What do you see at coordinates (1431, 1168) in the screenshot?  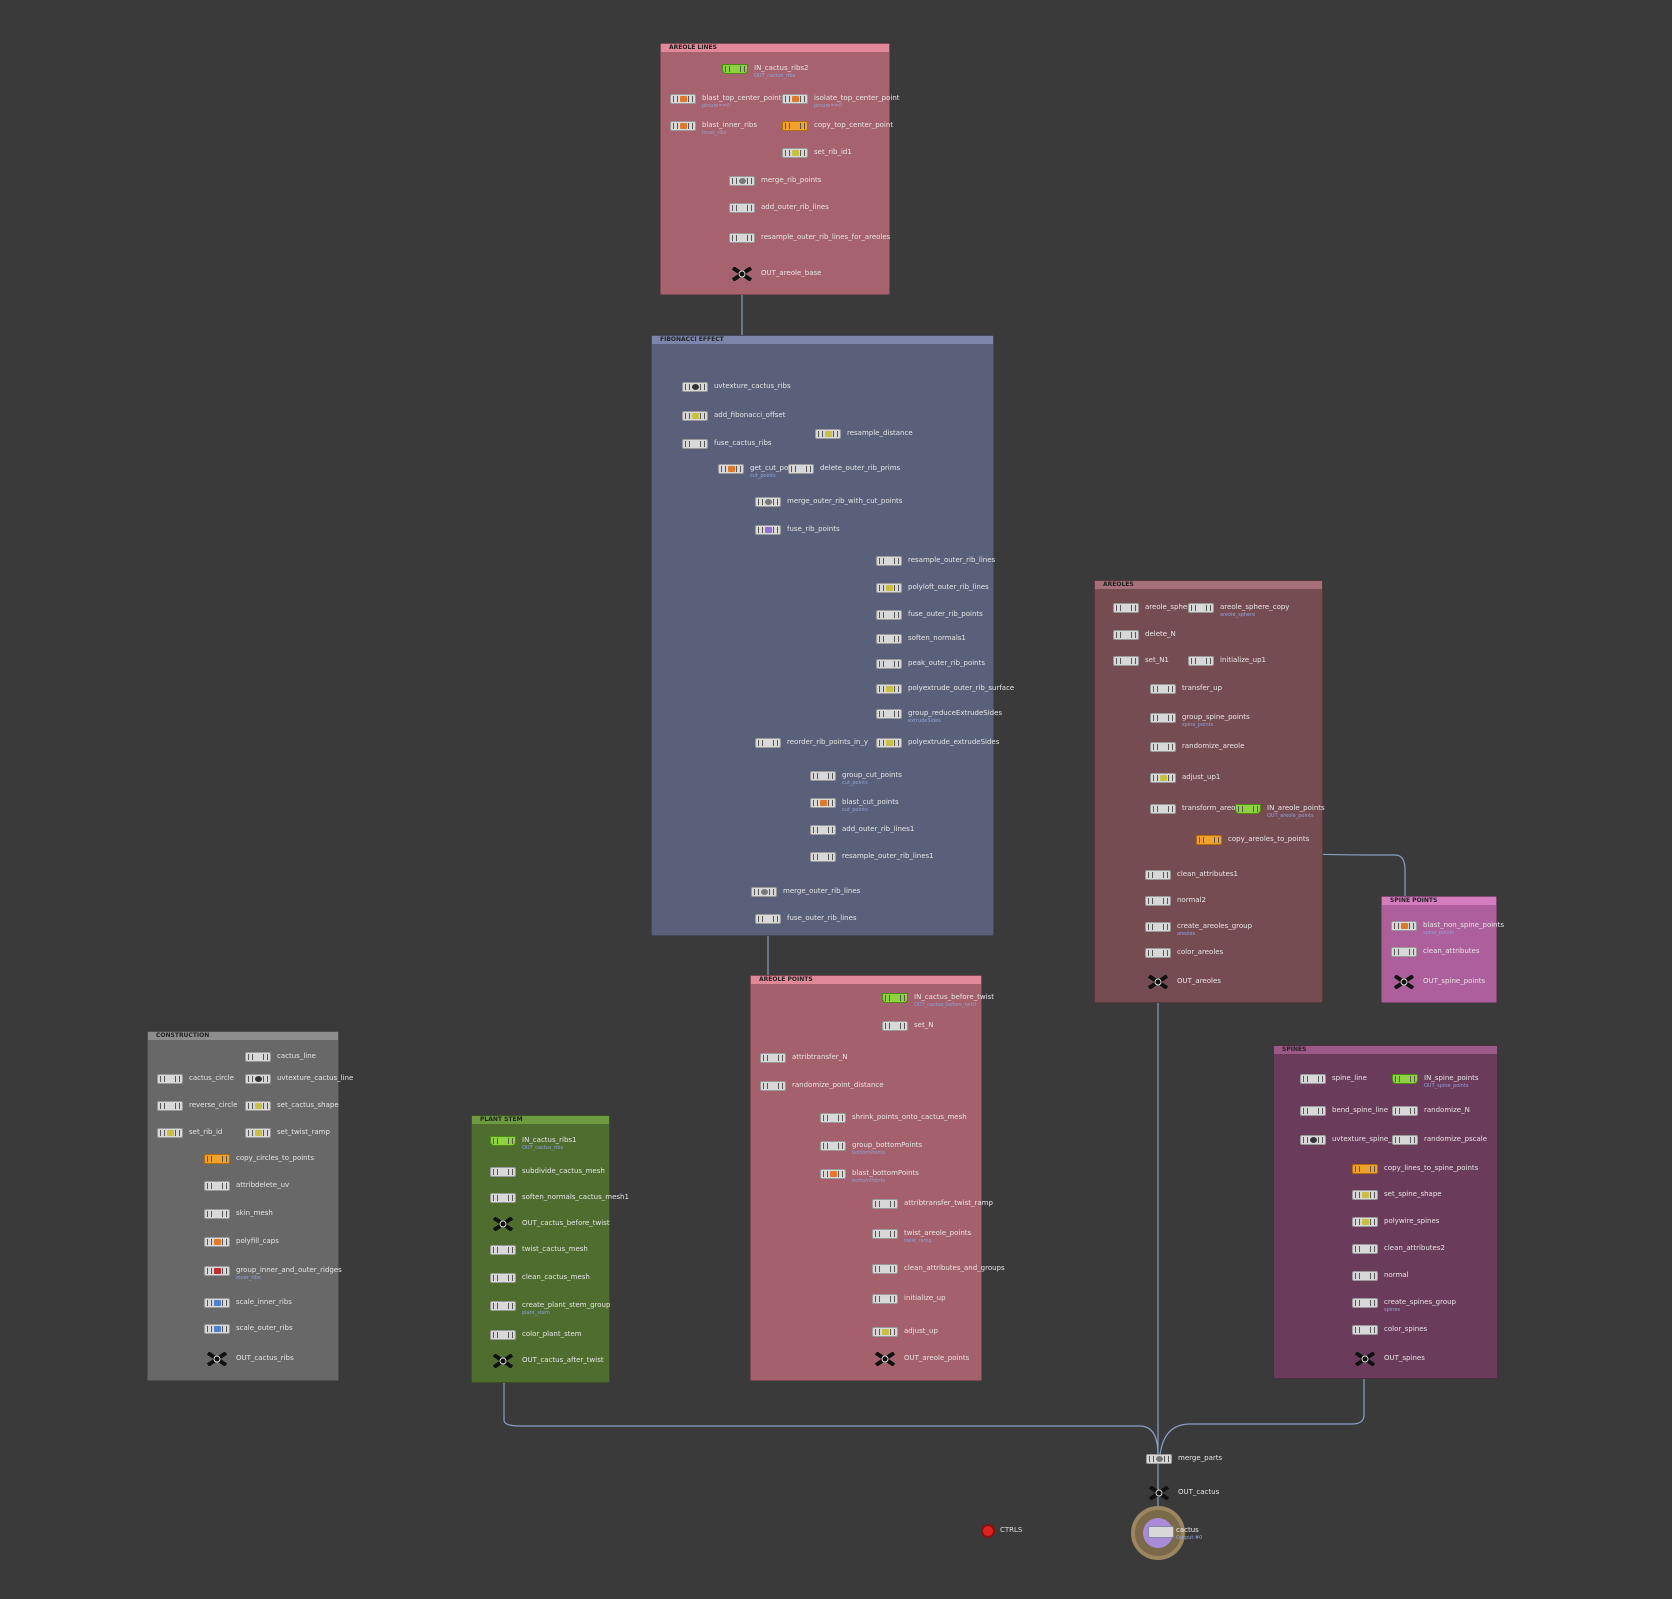 I see `node-label: copy_lines_to_spine_points` at bounding box center [1431, 1168].